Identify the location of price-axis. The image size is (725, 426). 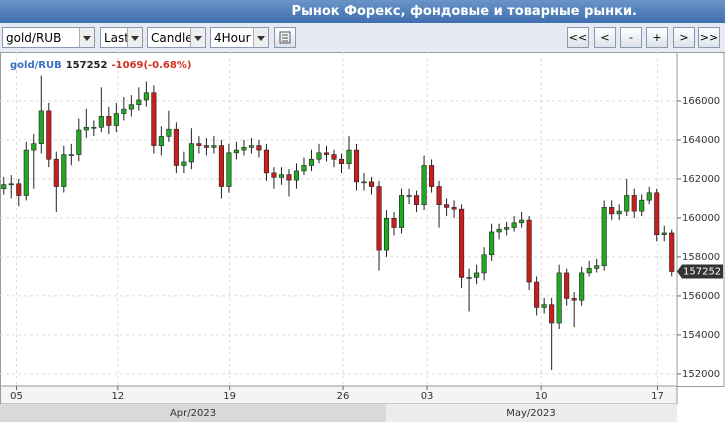
(700, 219).